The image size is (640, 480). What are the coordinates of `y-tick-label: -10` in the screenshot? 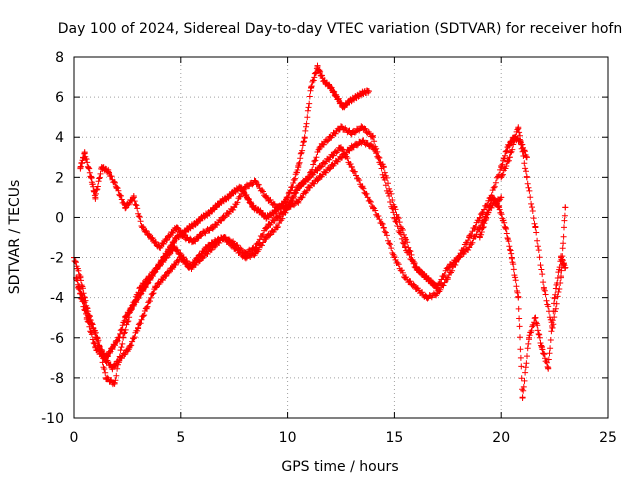 It's located at (52, 419).